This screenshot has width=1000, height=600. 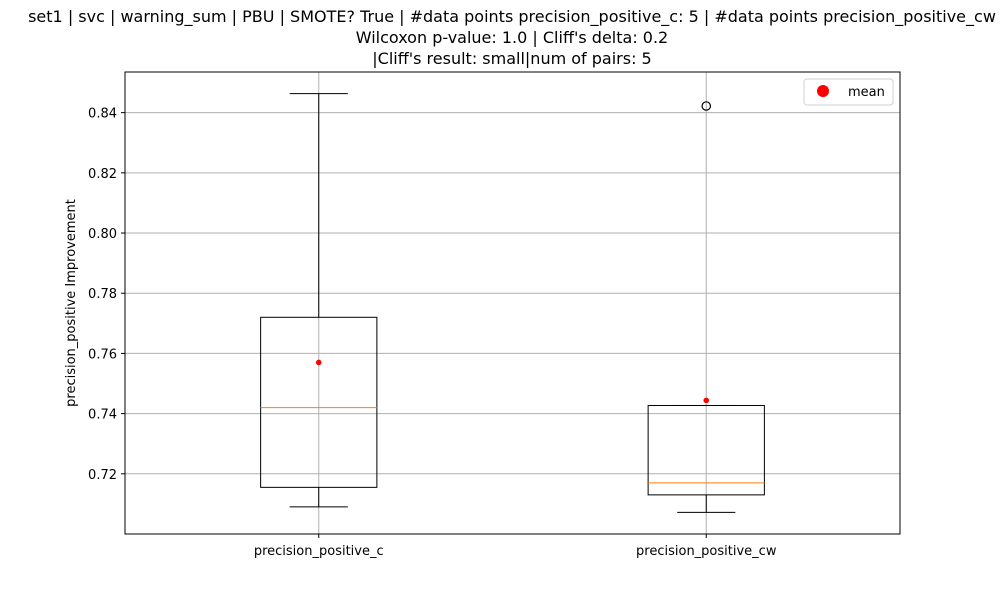 What do you see at coordinates (102, 114) in the screenshot?
I see `y-tick-label: 0.84` at bounding box center [102, 114].